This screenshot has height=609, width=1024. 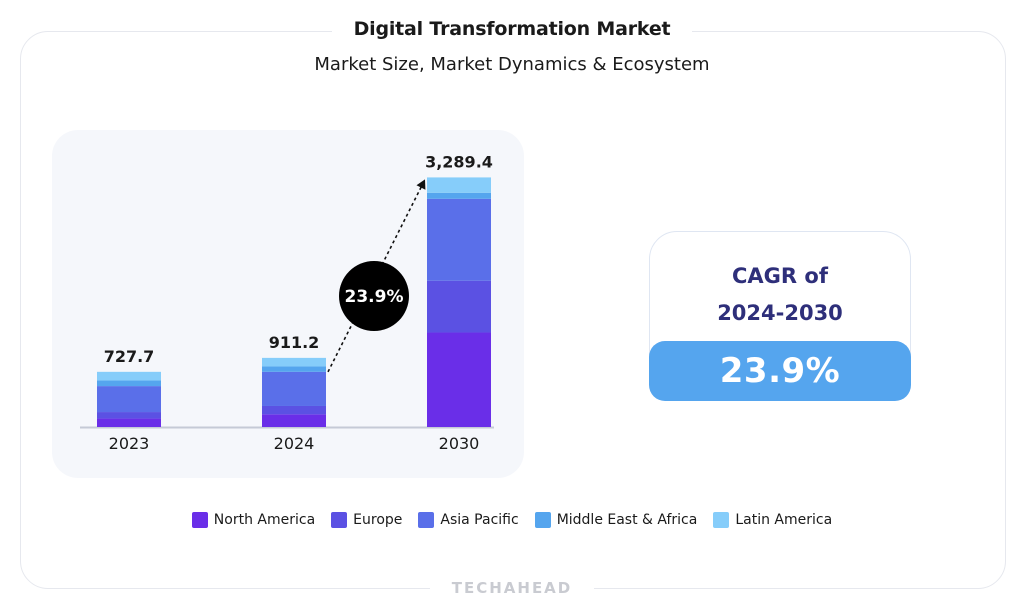 I want to click on x-tick-label-2024: 2024, so click(x=294, y=443).